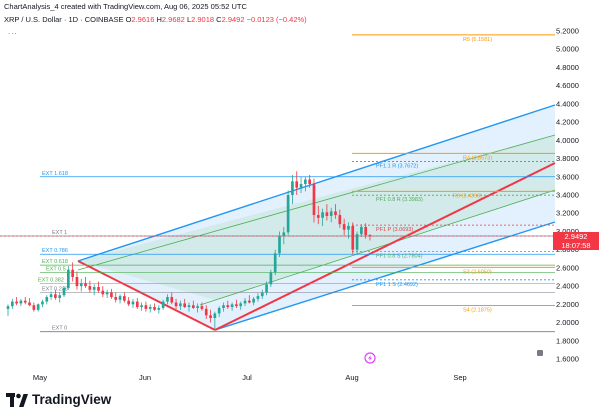 The image size is (600, 417). What do you see at coordinates (128, 19) in the screenshot?
I see `ohlc-open-label: O` at bounding box center [128, 19].